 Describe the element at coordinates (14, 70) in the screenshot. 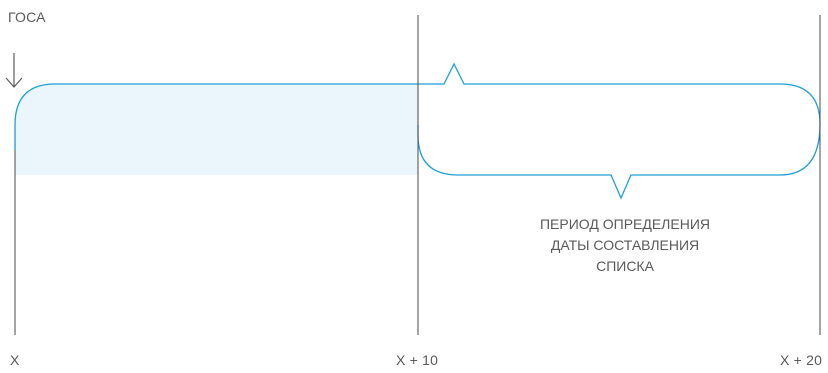

I see `arrow-down-icon` at that location.